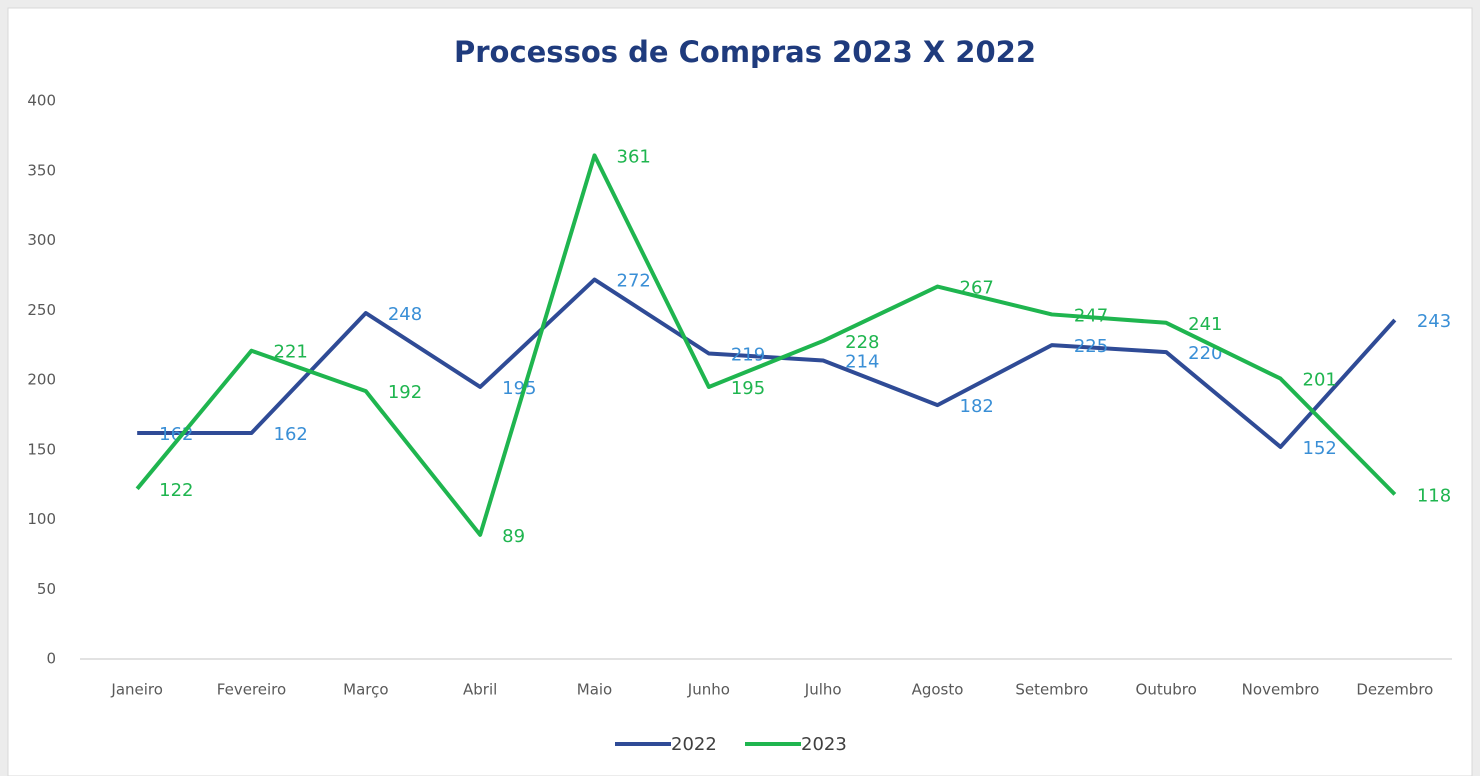 The image size is (1480, 776). What do you see at coordinates (1320, 380) in the screenshot?
I see `data-label: 201` at bounding box center [1320, 380].